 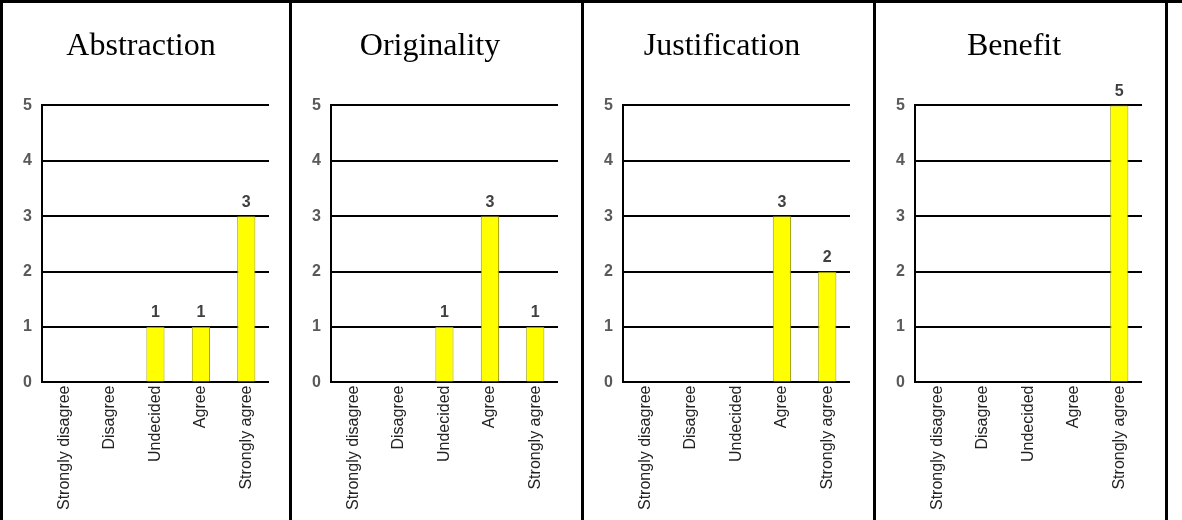 I want to click on data-label: 2, so click(x=827, y=257).